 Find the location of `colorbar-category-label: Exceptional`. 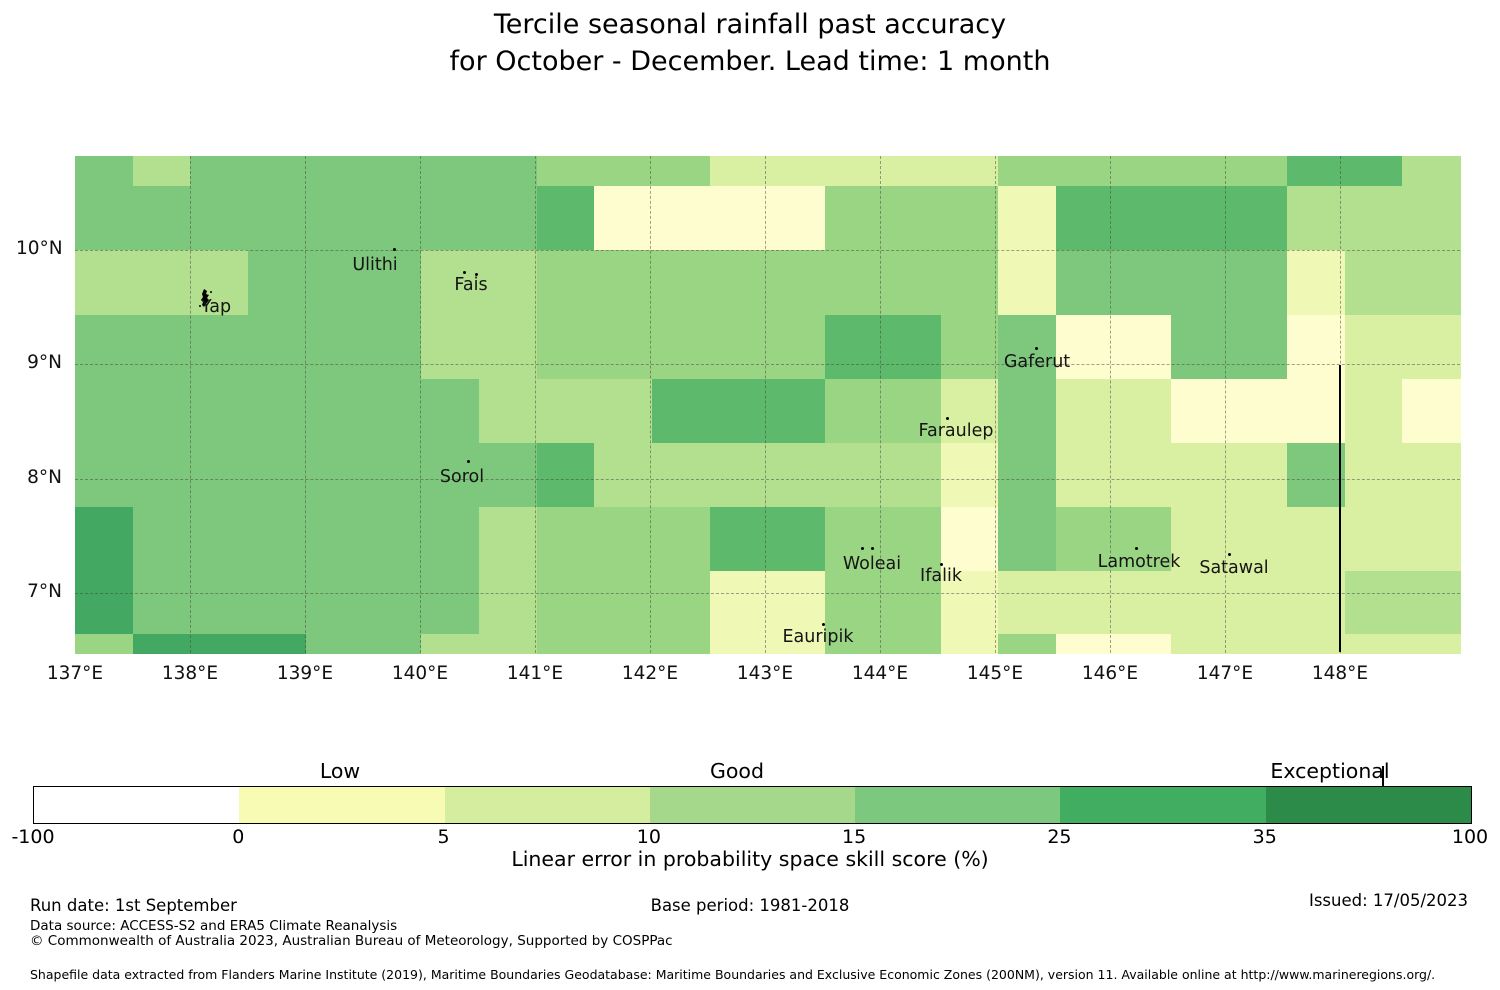

colorbar-category-label: Exceptional is located at coordinates (1330, 771).